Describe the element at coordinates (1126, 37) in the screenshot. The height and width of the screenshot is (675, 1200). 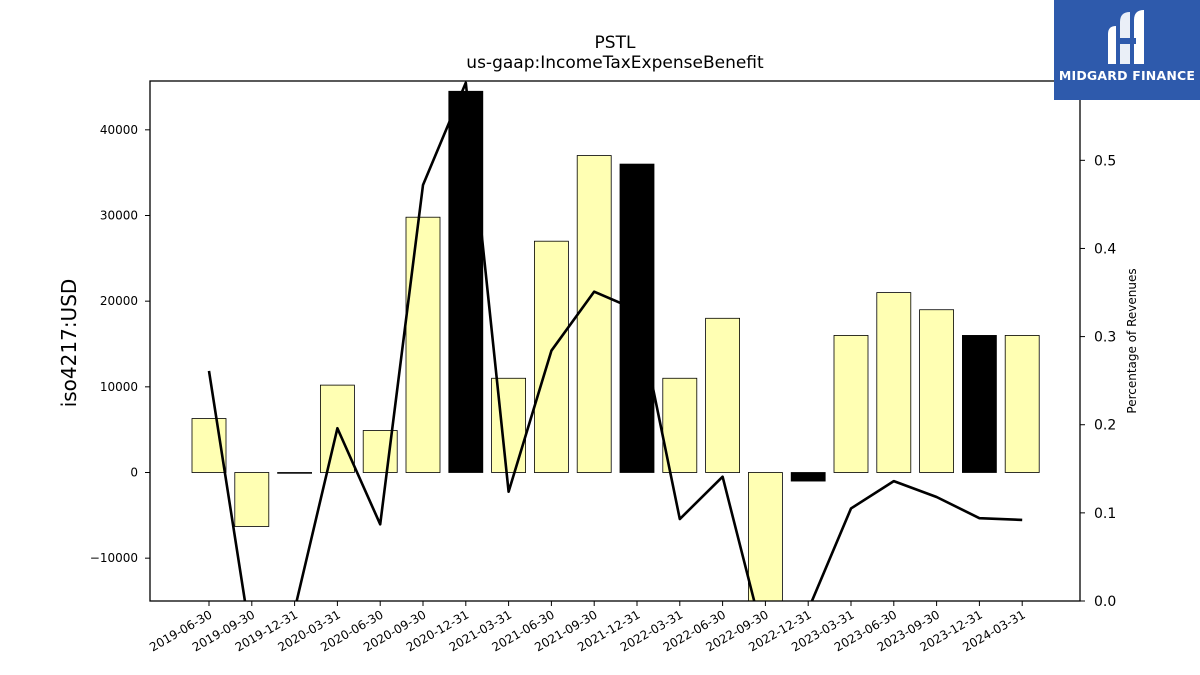
I see `logo-icon` at that location.